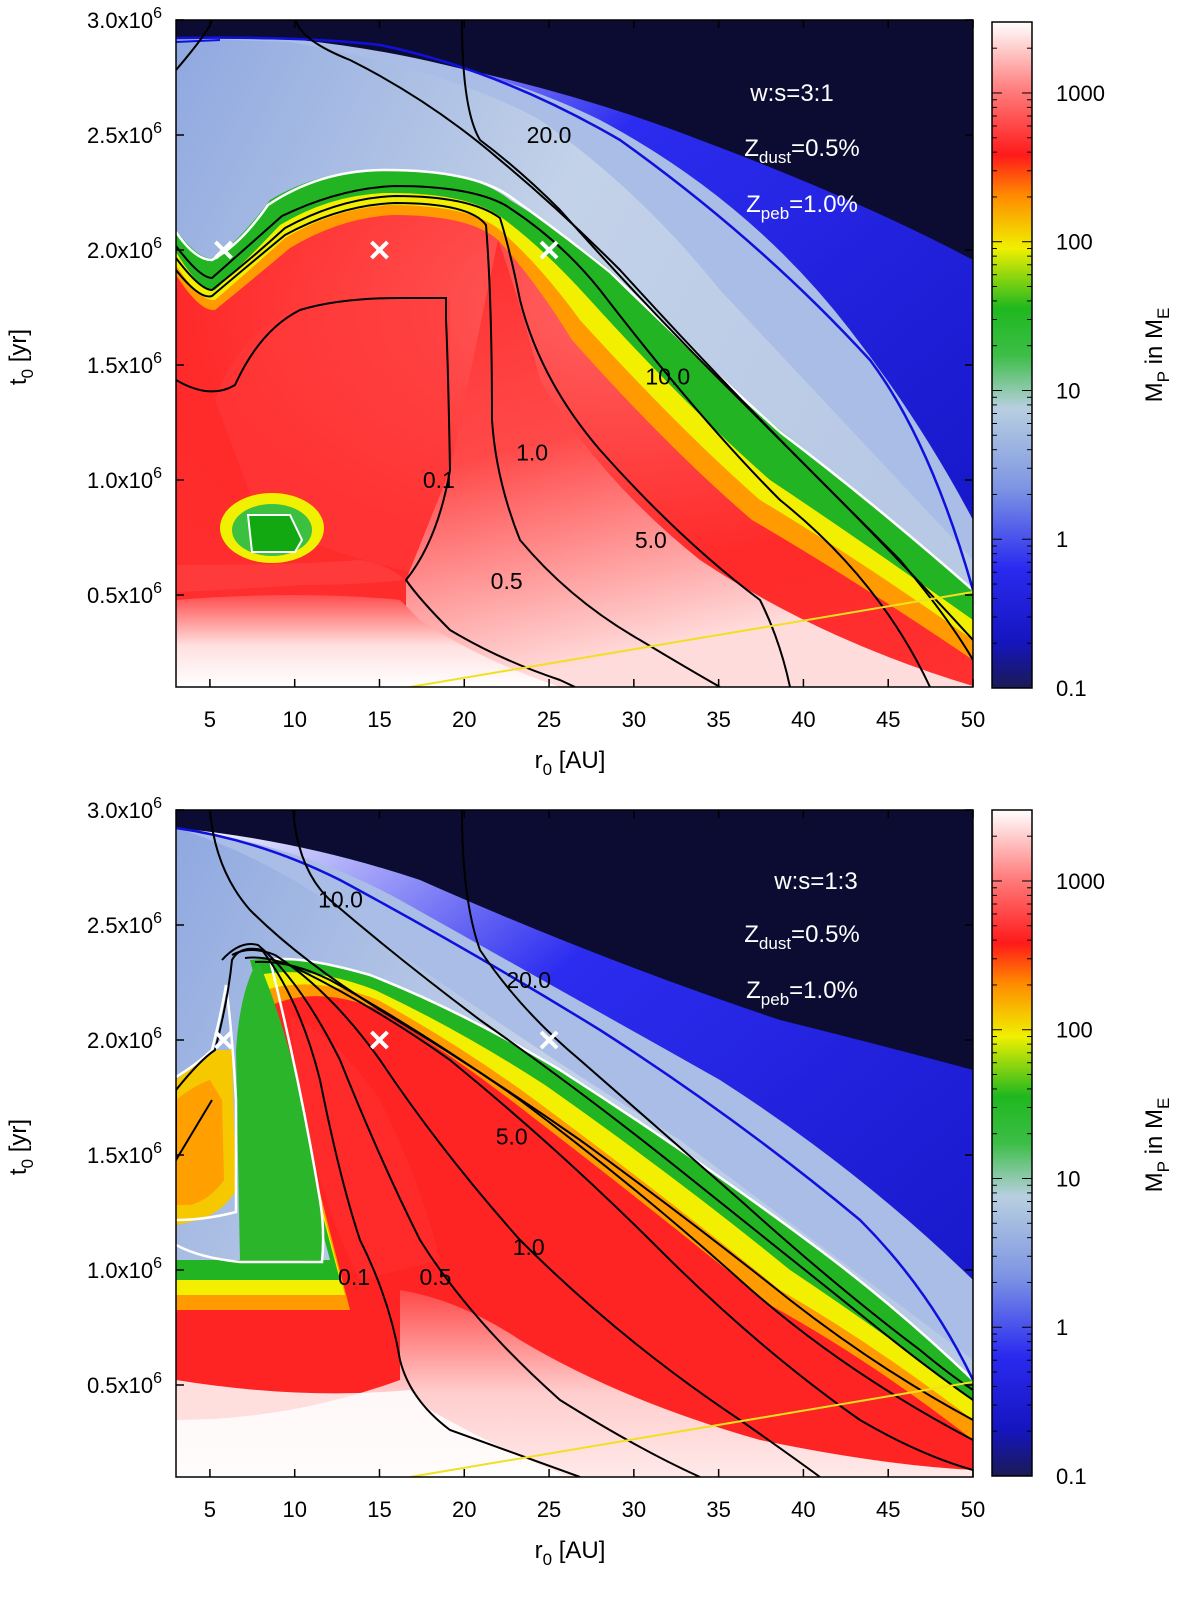 The image size is (1200, 1615). I want to click on markers-top, so click(386, 250).